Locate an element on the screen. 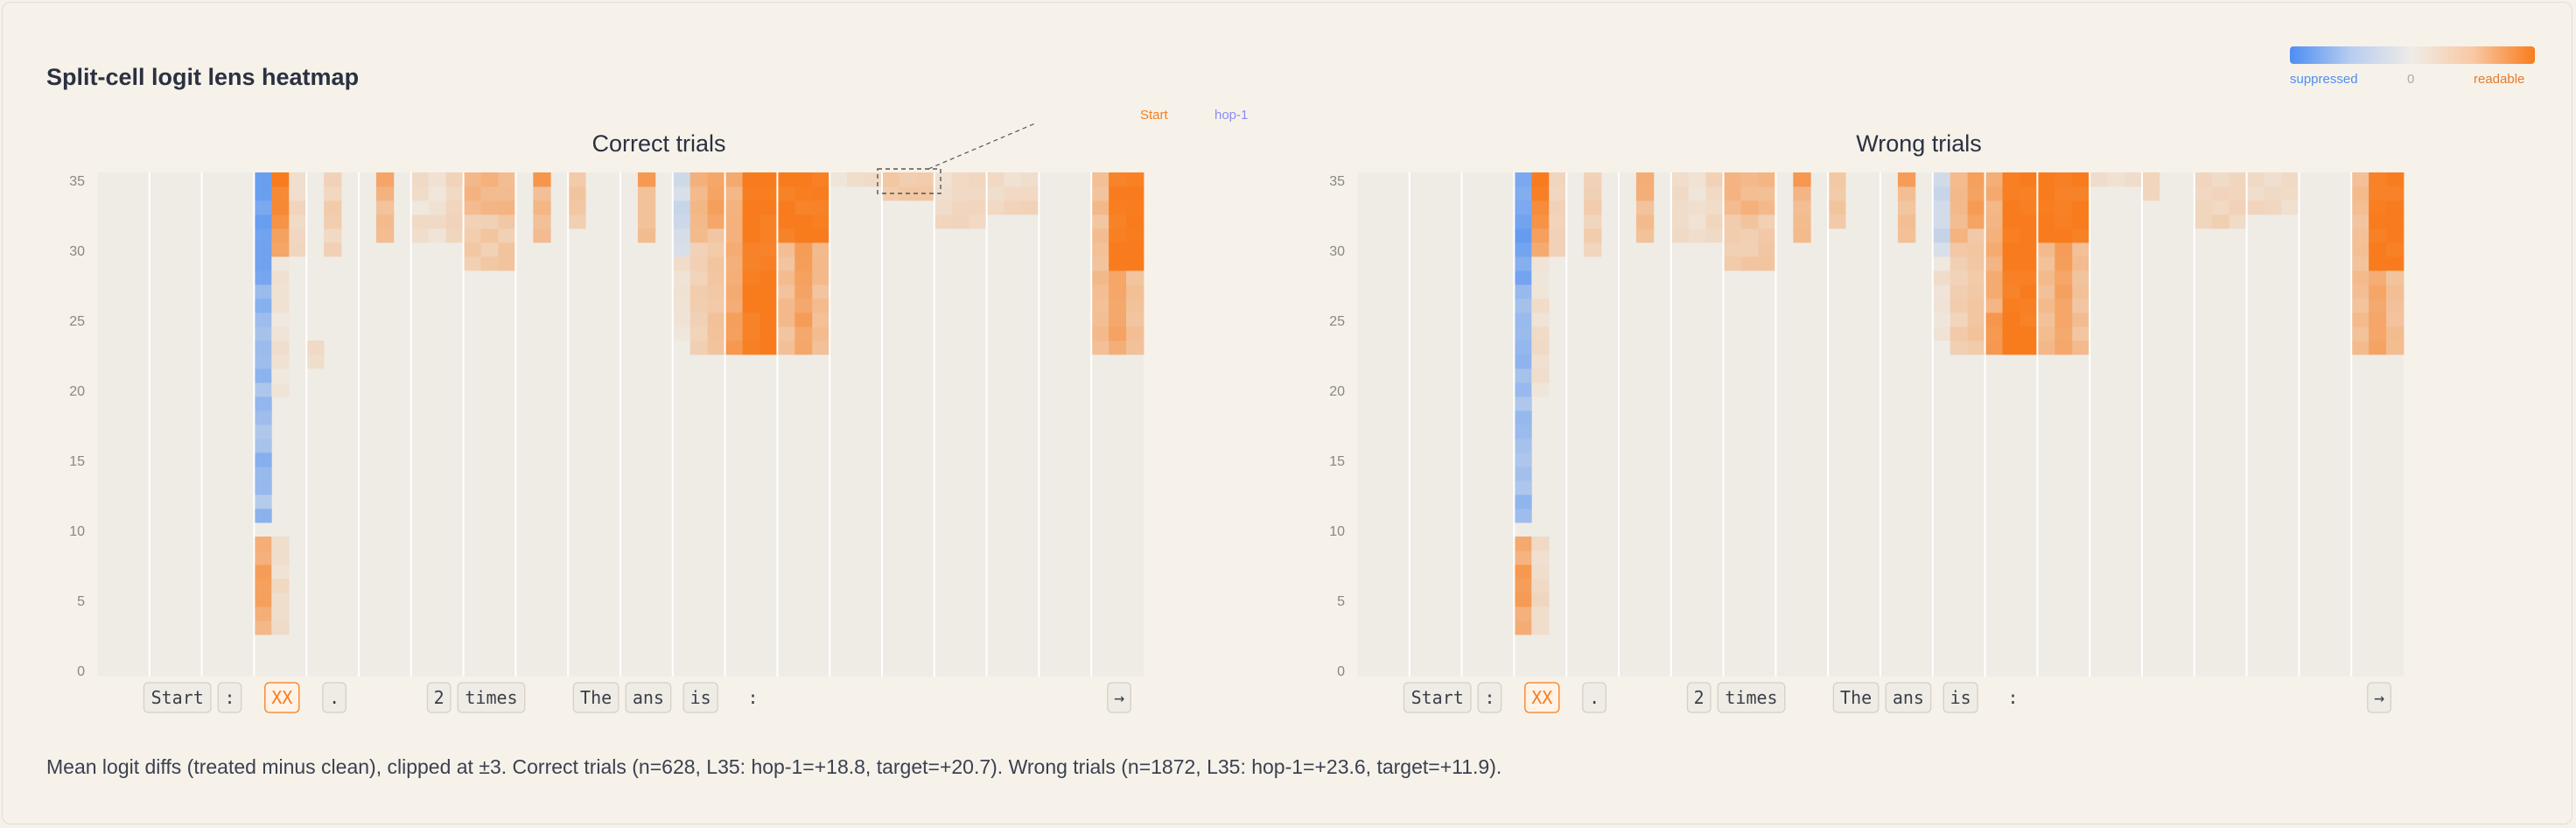  y-tick-label: 5 is located at coordinates (1341, 601).